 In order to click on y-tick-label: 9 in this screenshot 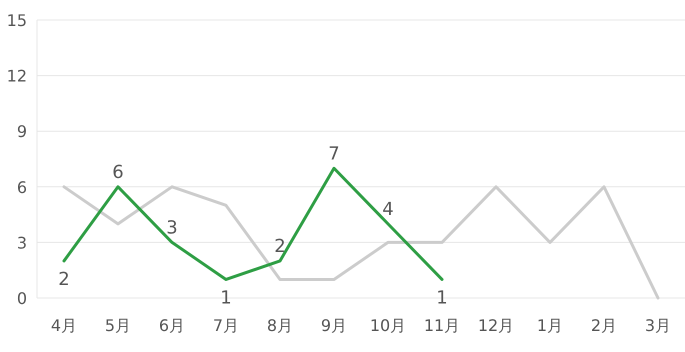, I will do `click(21, 132)`.